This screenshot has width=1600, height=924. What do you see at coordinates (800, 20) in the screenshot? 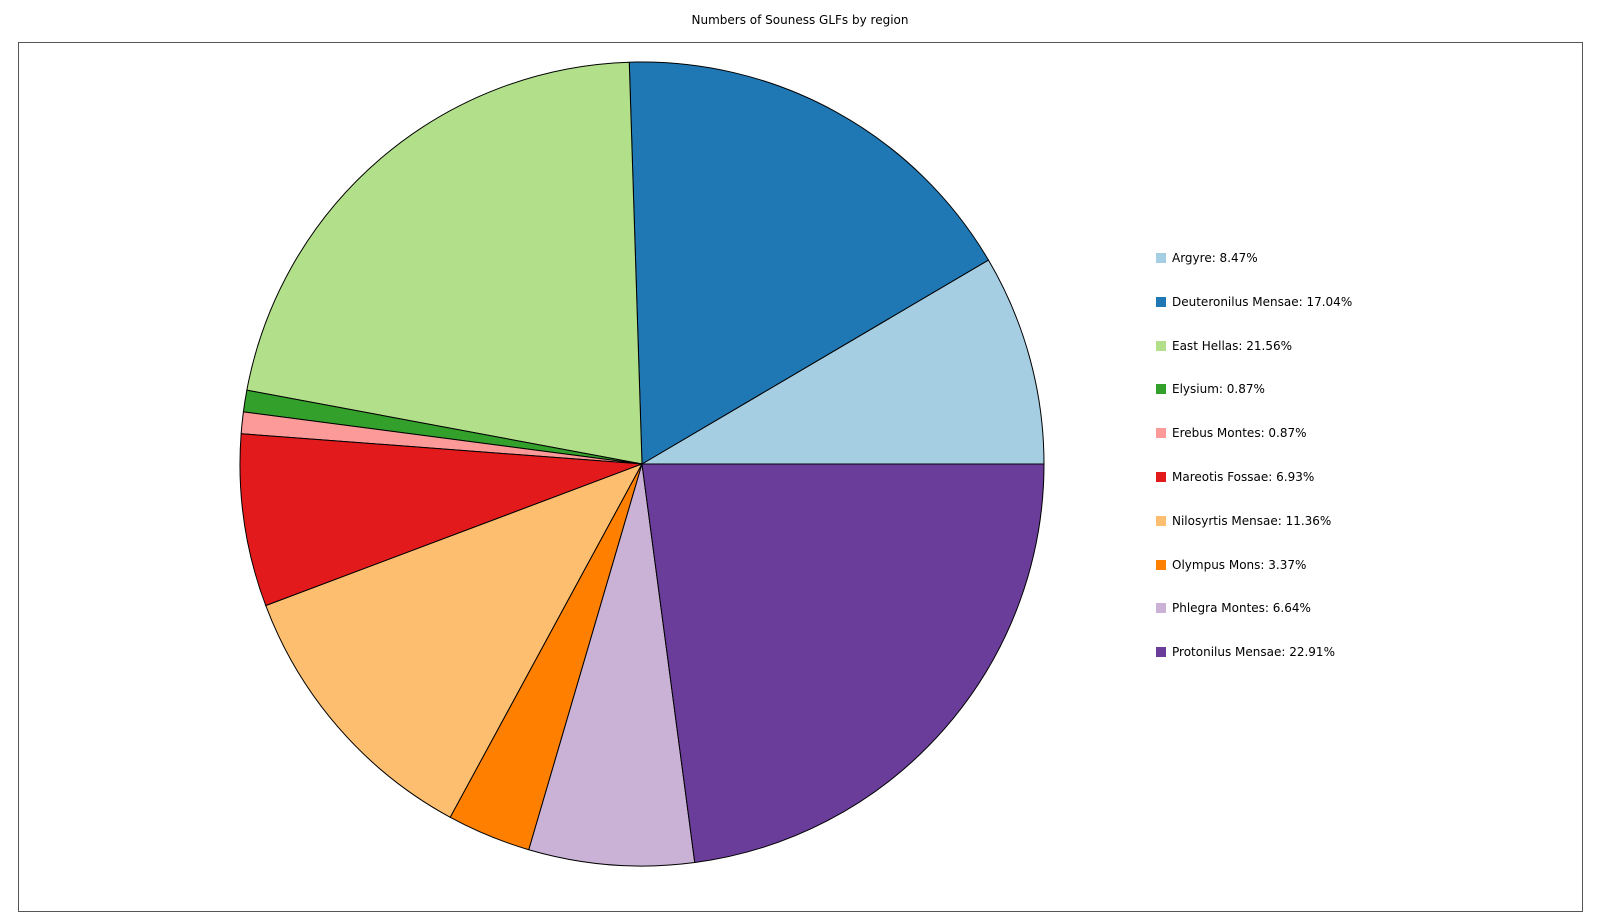
I see `chart-title: Numbers of Souness GLFs by region` at bounding box center [800, 20].